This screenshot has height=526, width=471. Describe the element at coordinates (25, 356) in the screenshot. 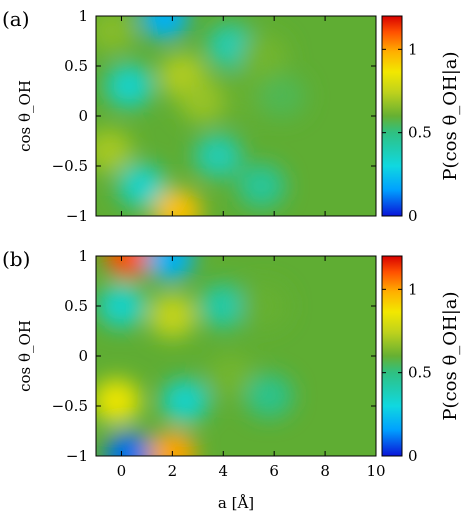

I see `y-axis-label-b: cos θ_OH` at that location.